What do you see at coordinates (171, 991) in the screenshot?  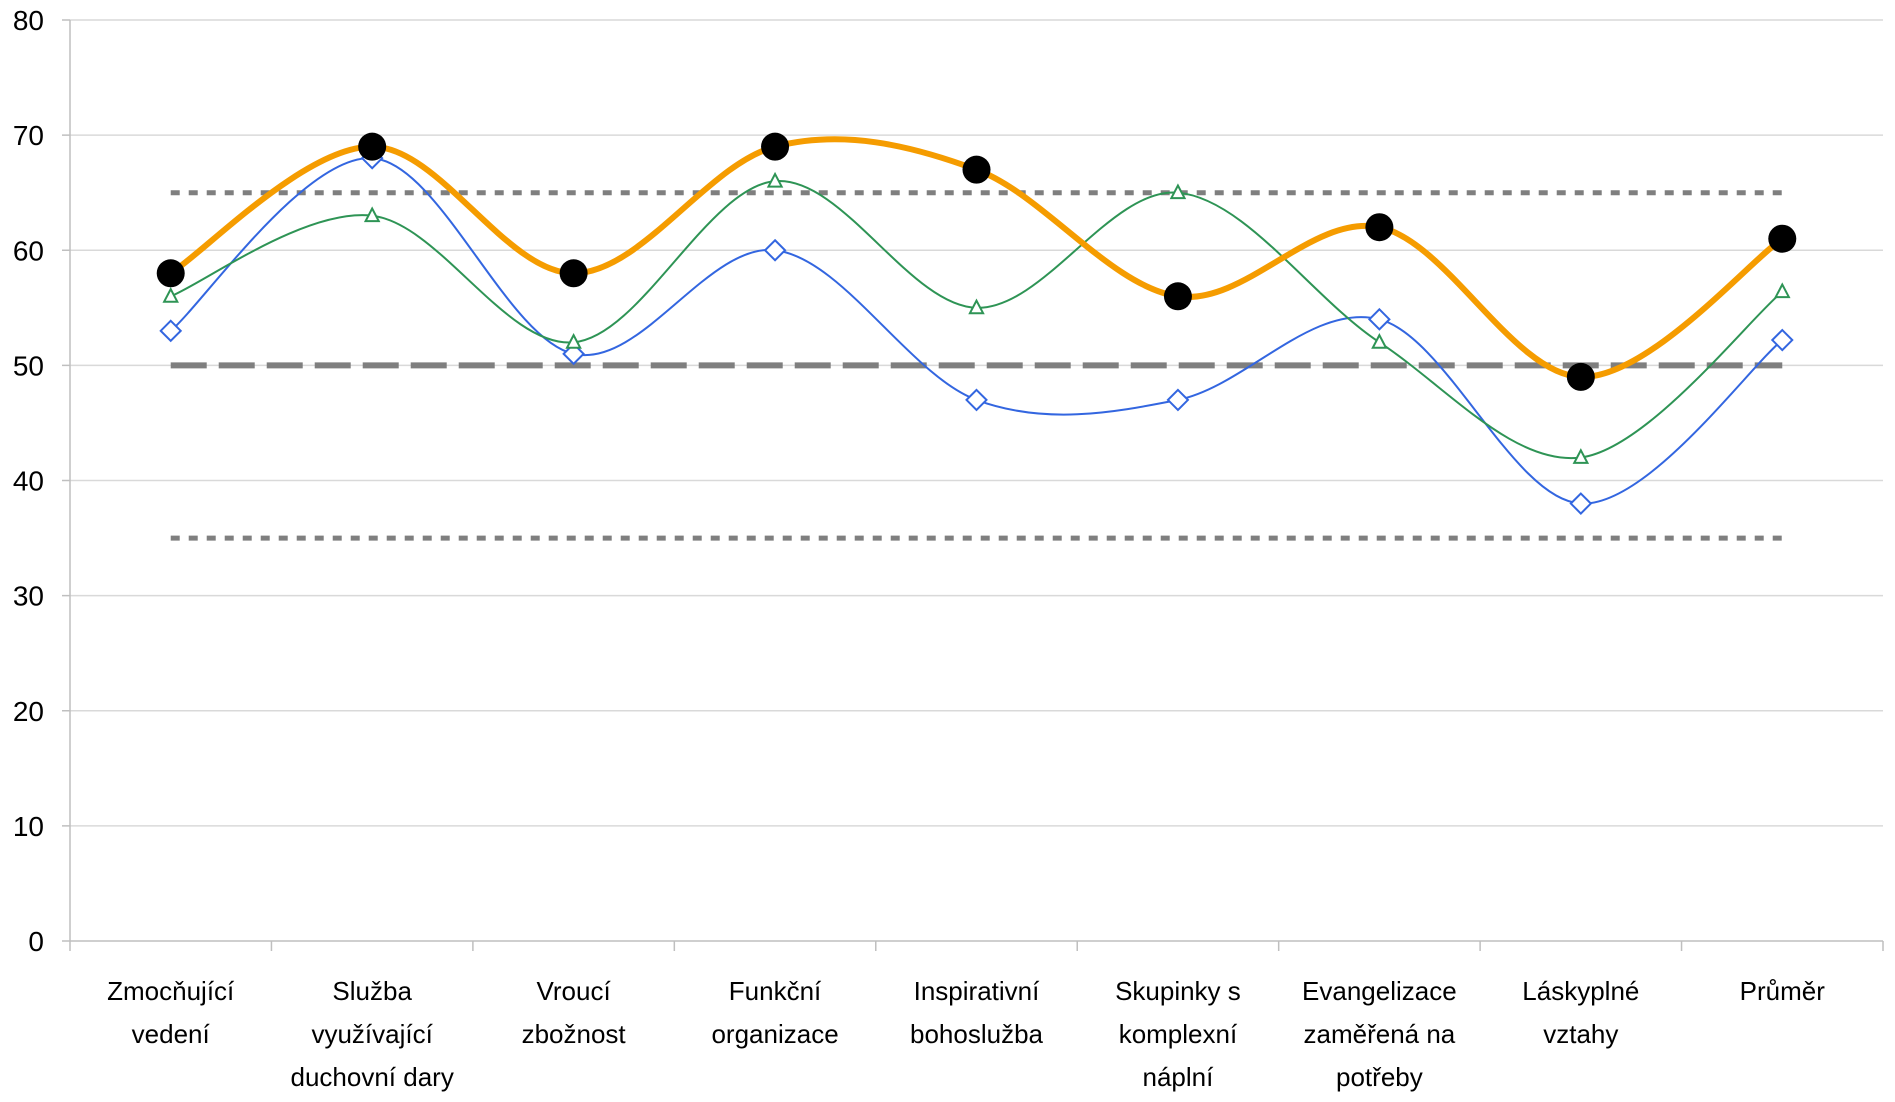 I see `x-tick-label-line: Zmocňující` at bounding box center [171, 991].